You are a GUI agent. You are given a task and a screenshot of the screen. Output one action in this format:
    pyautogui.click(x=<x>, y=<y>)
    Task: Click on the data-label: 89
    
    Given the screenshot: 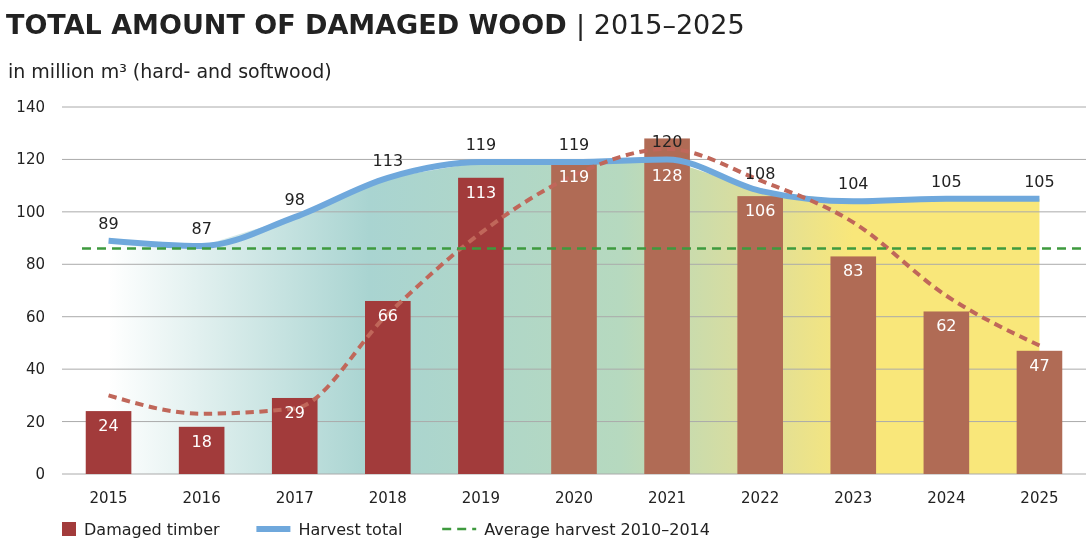 What is the action you would take?
    pyautogui.click(x=108, y=223)
    